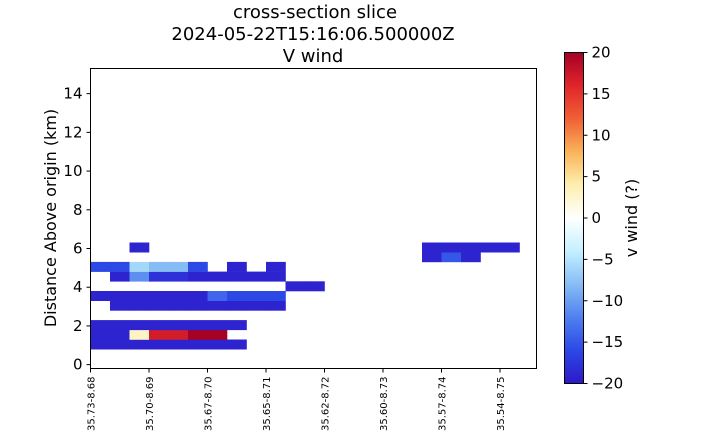 This screenshot has width=720, height=432. I want to click on colorbar-tick-label: 5, so click(597, 177).